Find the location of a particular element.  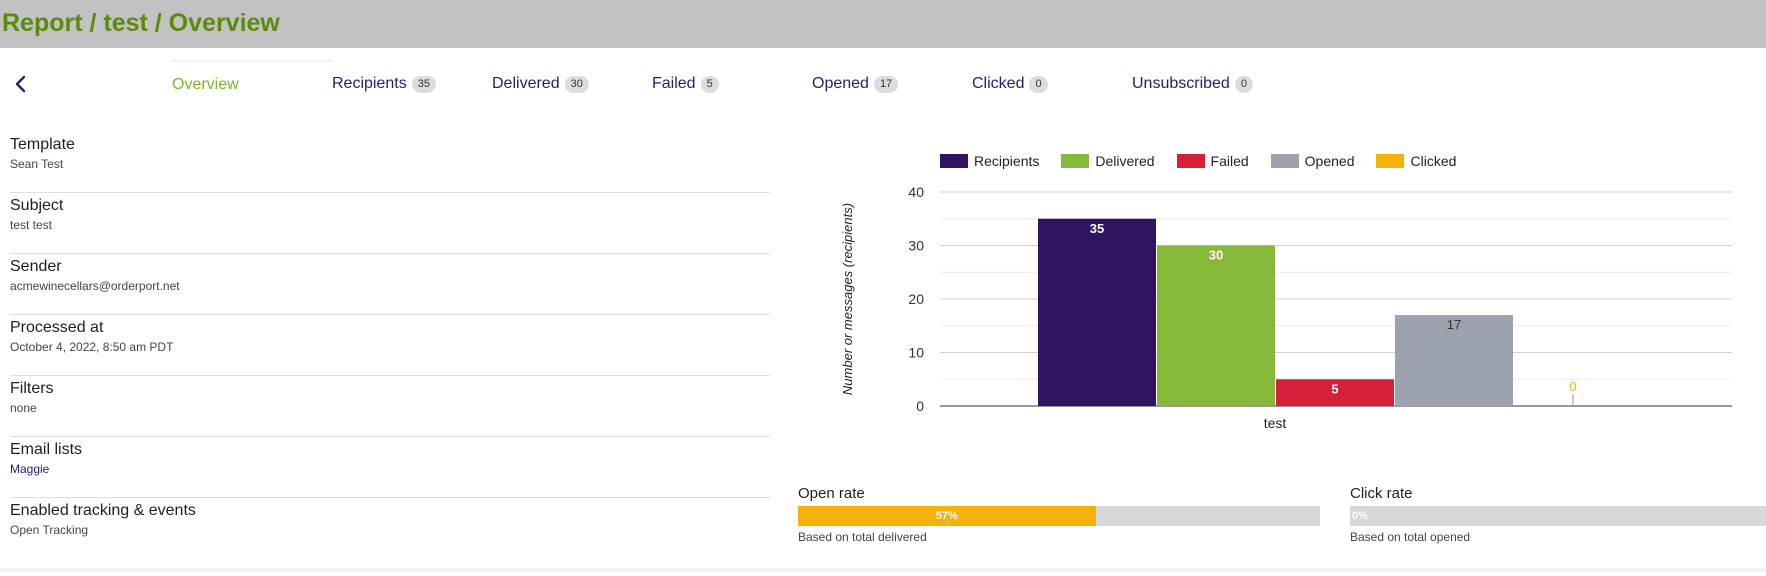

detail-label: Processed at is located at coordinates (57, 327).